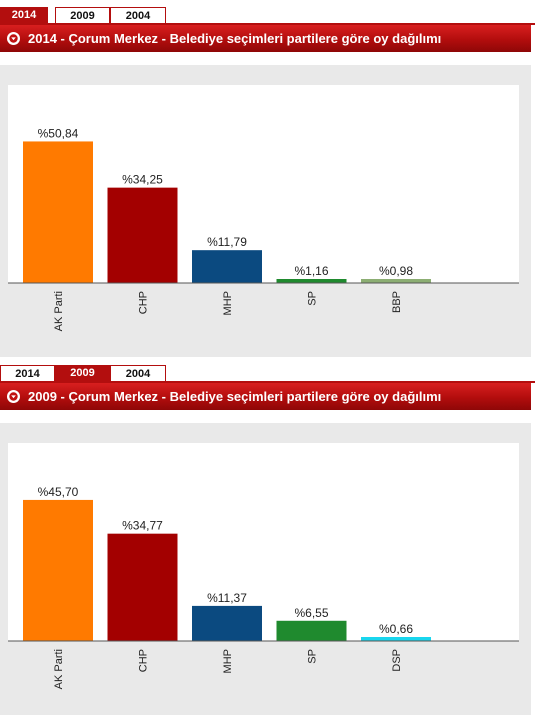  What do you see at coordinates (396, 281) in the screenshot?
I see `bar-bbp` at bounding box center [396, 281].